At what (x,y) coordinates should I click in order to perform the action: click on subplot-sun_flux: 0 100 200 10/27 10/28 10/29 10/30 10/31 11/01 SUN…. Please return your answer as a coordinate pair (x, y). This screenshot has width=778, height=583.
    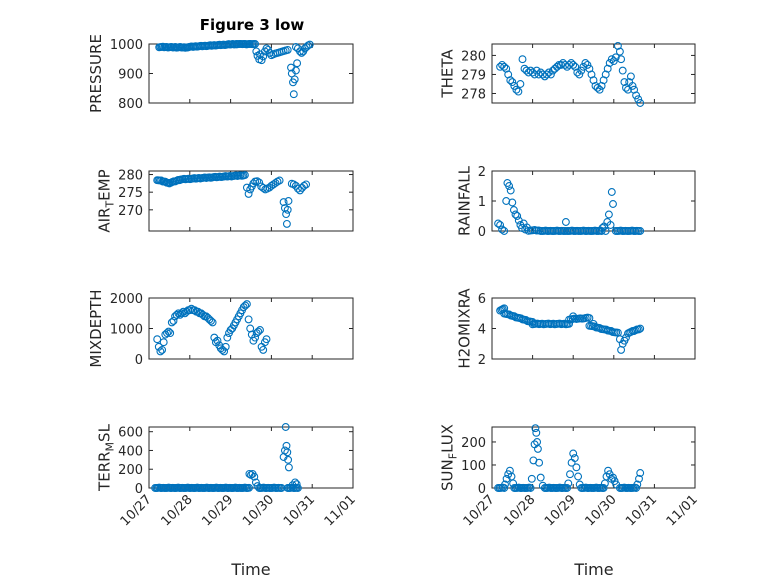
    Looking at the image, I should click on (570, 476).